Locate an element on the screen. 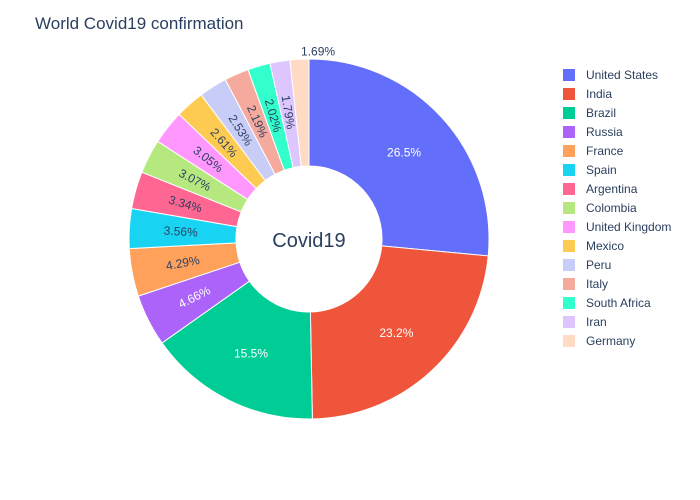  slice-label-germany: 1.69% is located at coordinates (318, 51).